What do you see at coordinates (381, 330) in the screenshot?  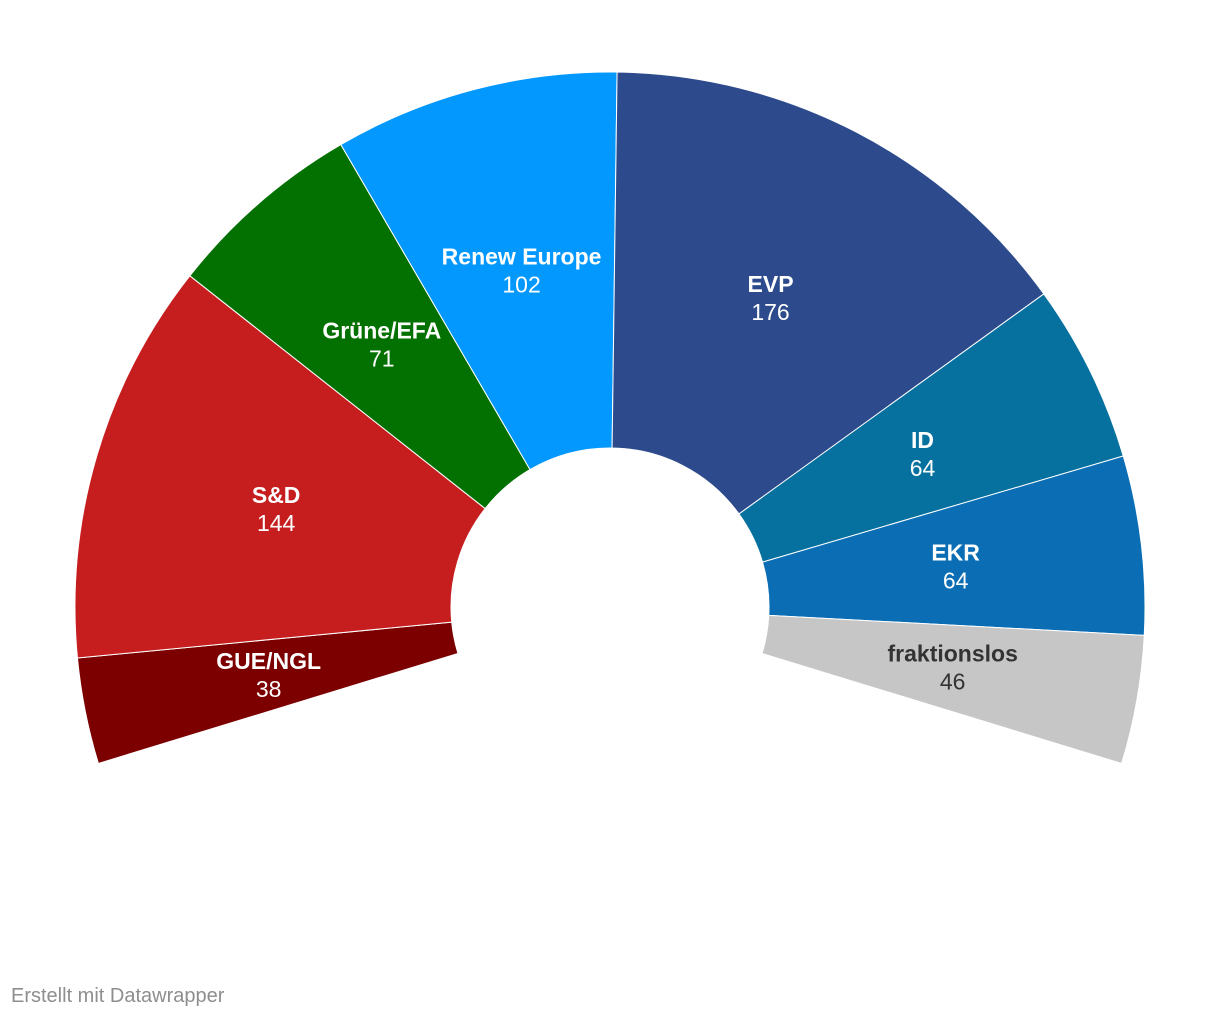 I see `segment-label-gr-ne-efa: Grüne/EFA` at bounding box center [381, 330].